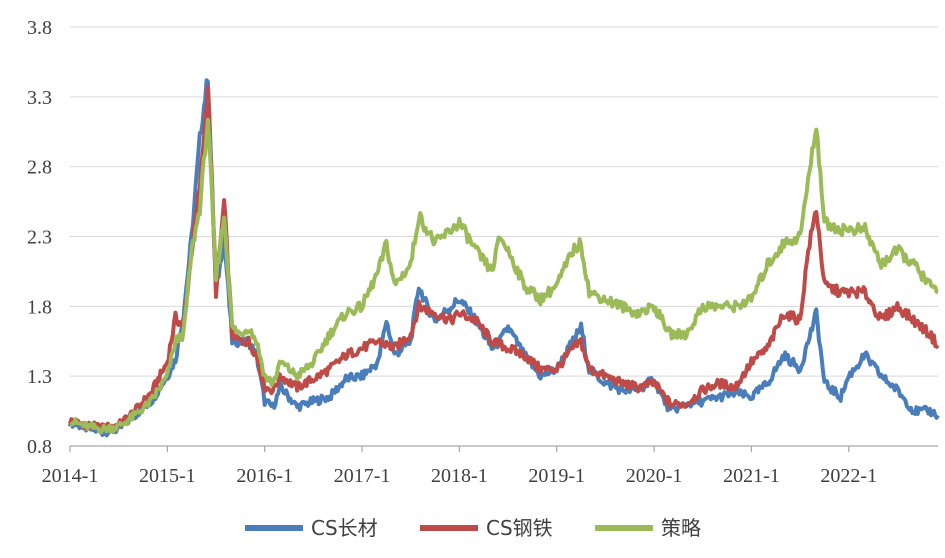 The image size is (945, 558). What do you see at coordinates (681, 528) in the screenshot?
I see `legend-label: 策略` at bounding box center [681, 528].